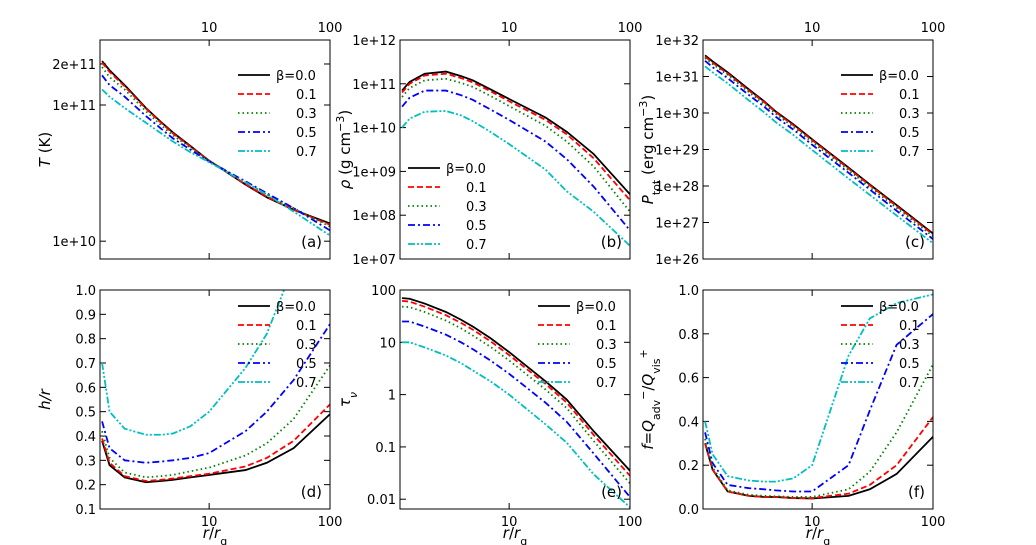 This screenshot has height=545, width=1036. I want to click on y-axis-label: τν, so click(348, 399).